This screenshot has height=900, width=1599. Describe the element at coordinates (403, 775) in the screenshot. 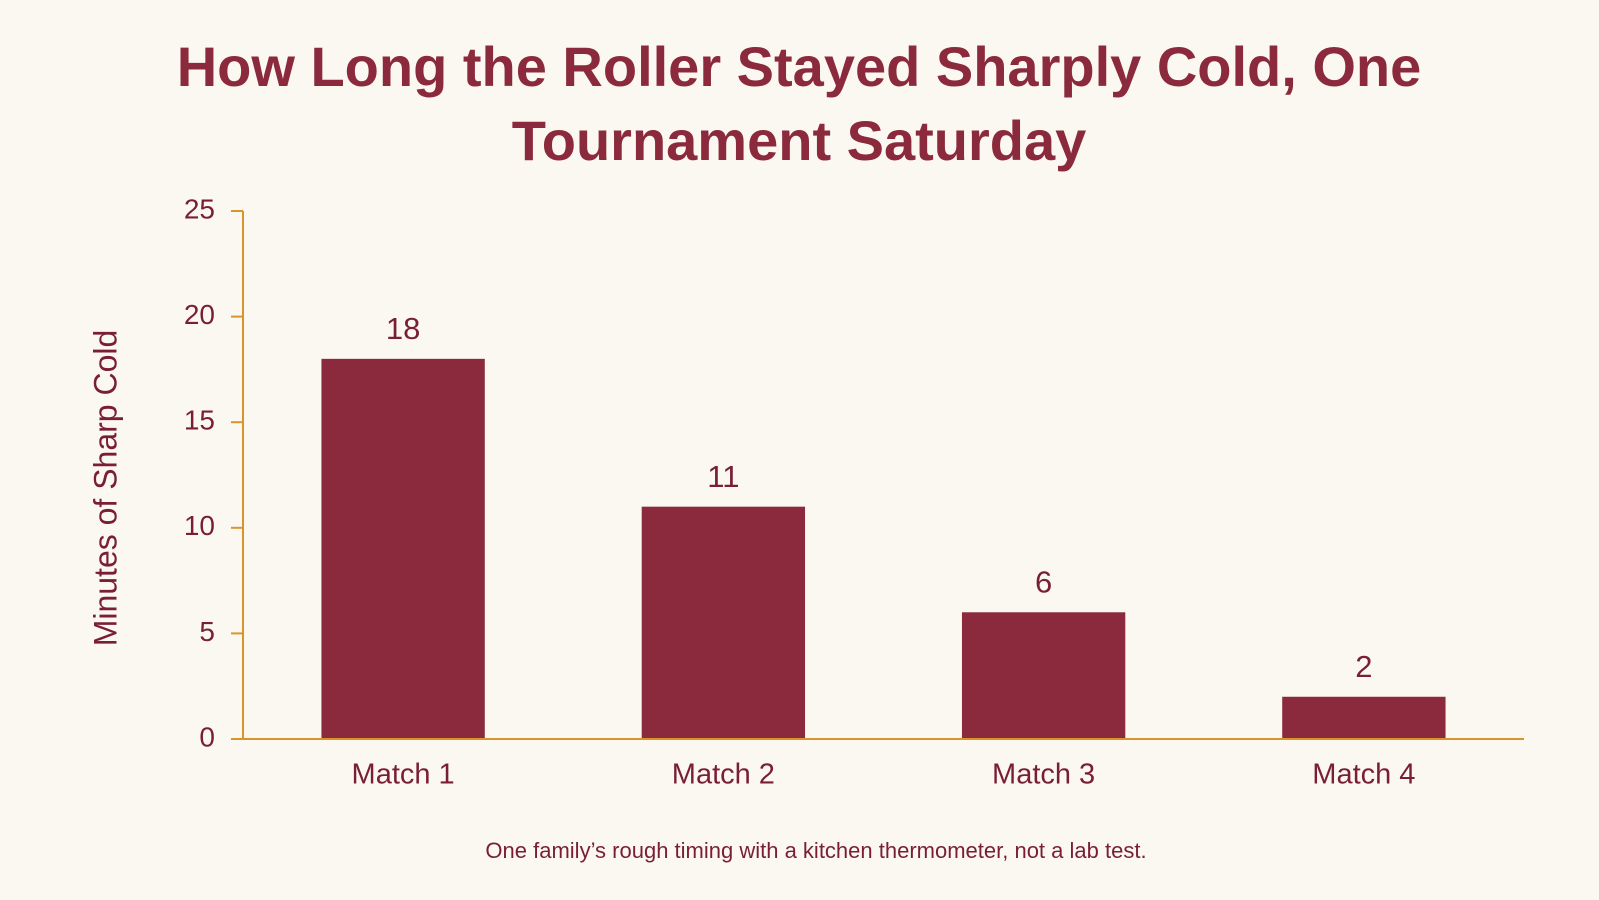

I see `x-tick-label: Match 1` at that location.